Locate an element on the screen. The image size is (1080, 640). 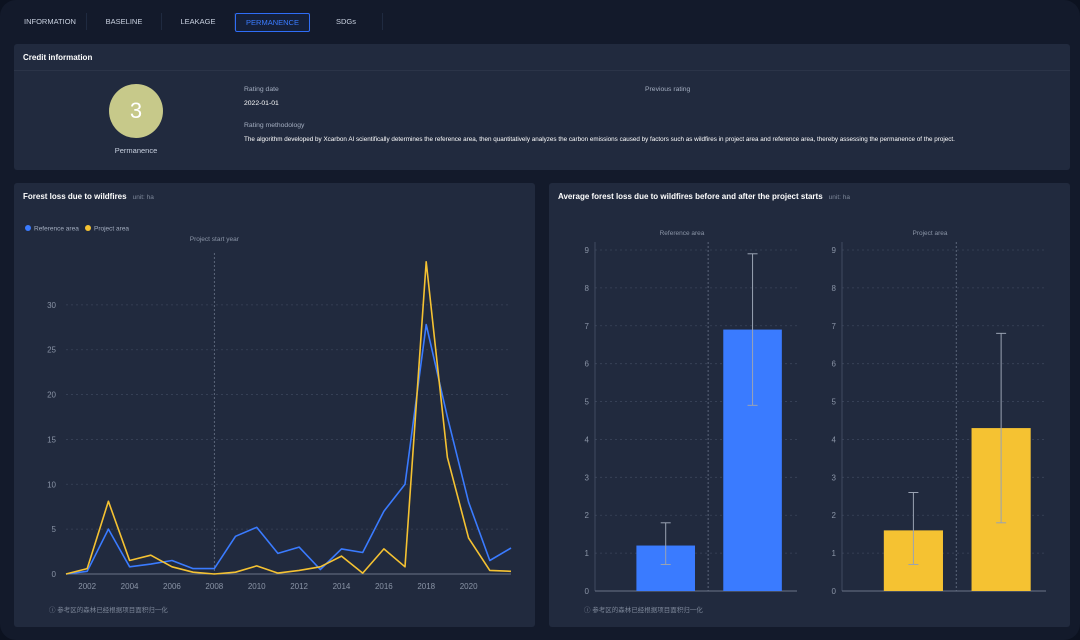
permanence-score-badge: 3 is located at coordinates (136, 111).